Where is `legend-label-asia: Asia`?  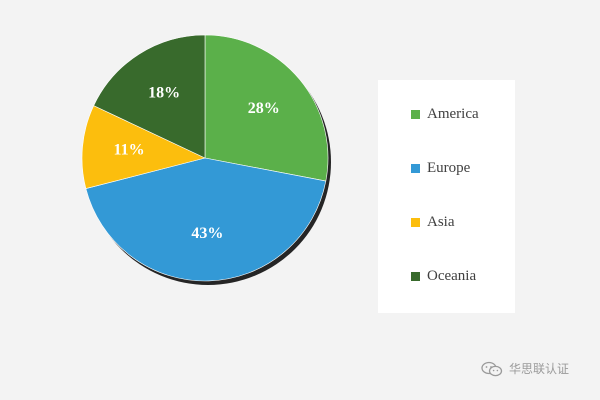 legend-label-asia: Asia is located at coordinates (441, 222).